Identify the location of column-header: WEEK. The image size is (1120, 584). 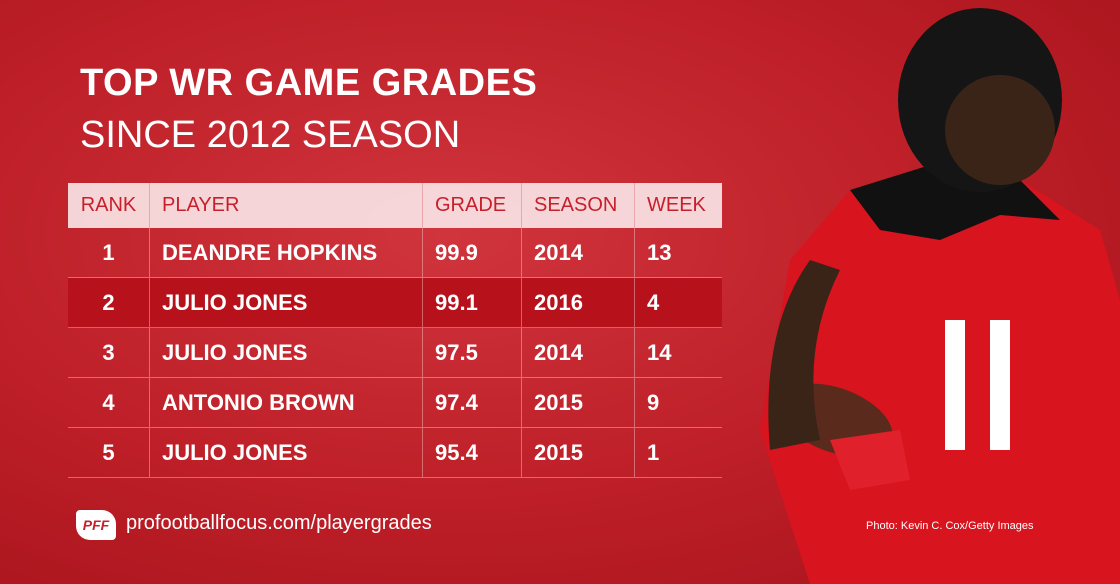
(676, 205).